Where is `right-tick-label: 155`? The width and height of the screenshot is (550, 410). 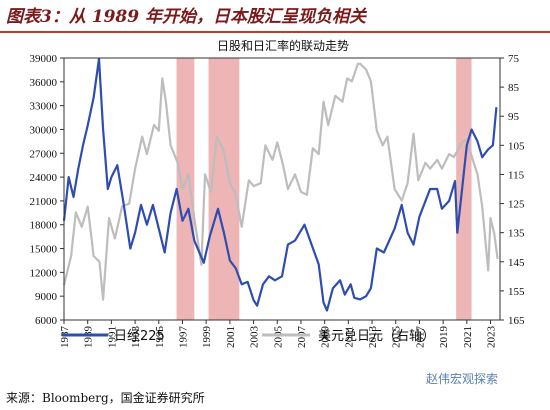 right-tick-label: 155 is located at coordinates (516, 292).